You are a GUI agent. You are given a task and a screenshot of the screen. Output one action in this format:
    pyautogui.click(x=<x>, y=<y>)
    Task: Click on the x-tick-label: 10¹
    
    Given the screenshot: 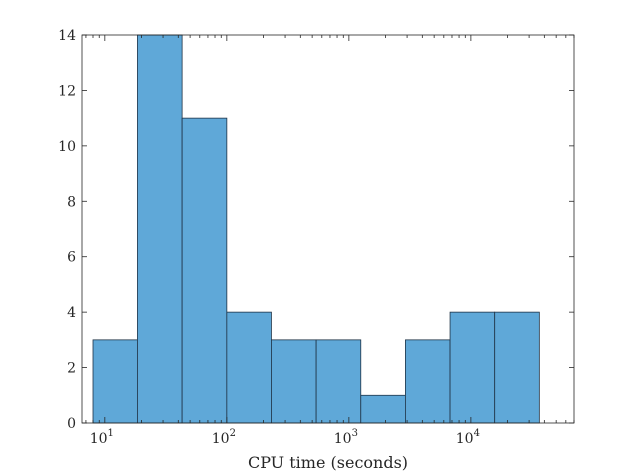 What is the action you would take?
    pyautogui.click(x=102, y=437)
    